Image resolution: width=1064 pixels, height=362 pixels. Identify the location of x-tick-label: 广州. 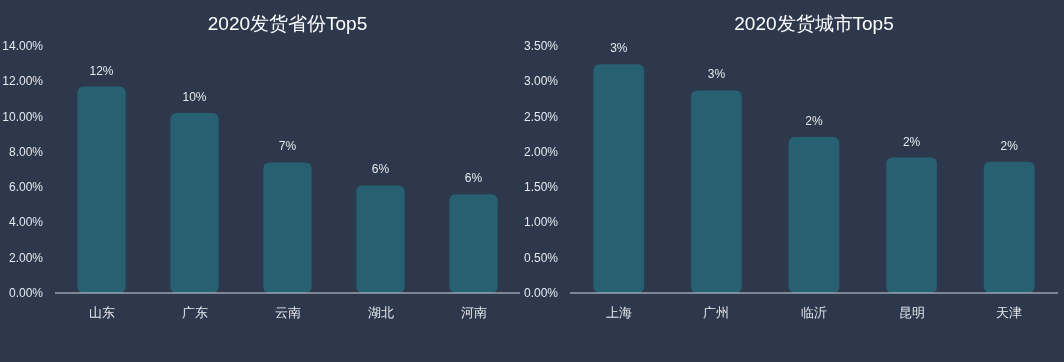
(716, 312).